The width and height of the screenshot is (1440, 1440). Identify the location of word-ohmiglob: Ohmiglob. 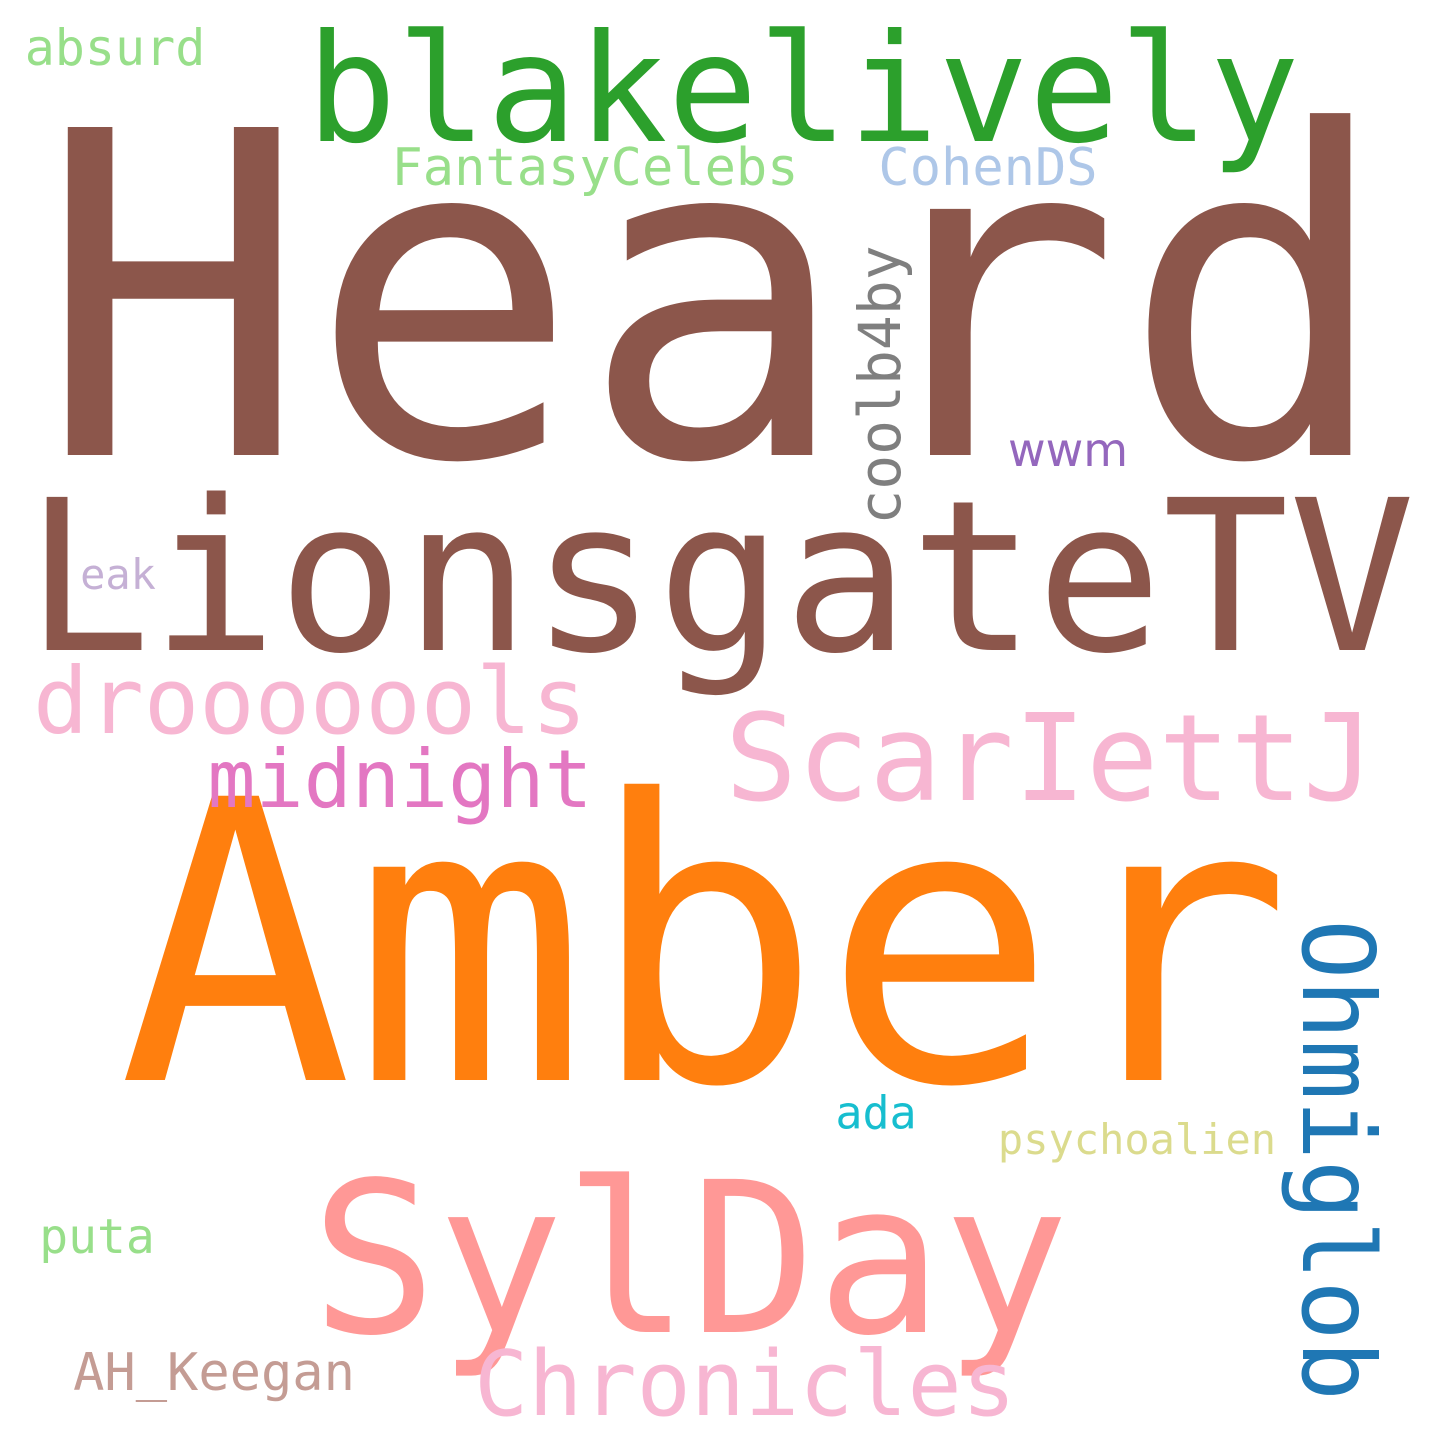
(1337, 1160).